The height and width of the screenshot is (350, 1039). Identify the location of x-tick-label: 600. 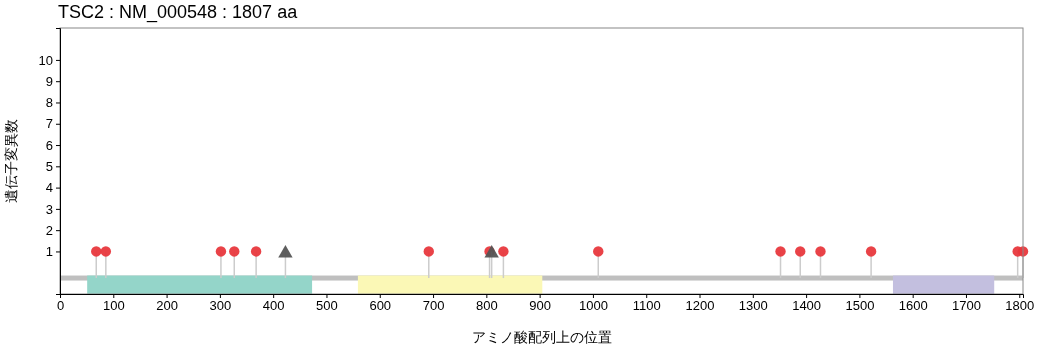
(380, 306).